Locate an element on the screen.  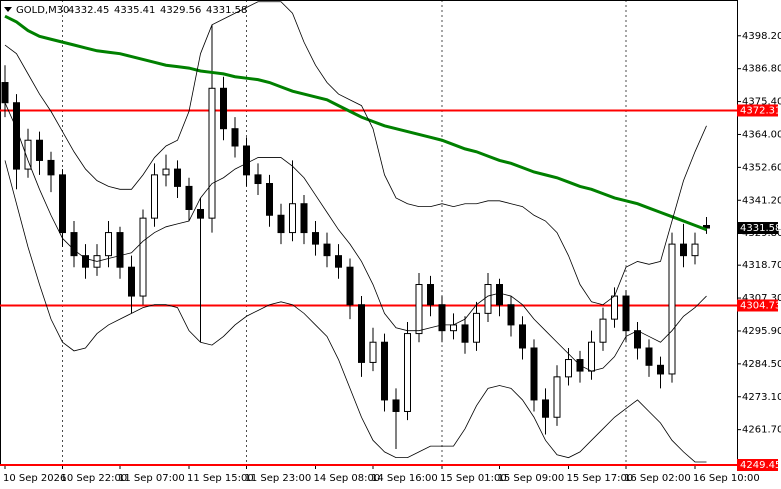
y-tick-label: 4352.60 is located at coordinates (761, 167).